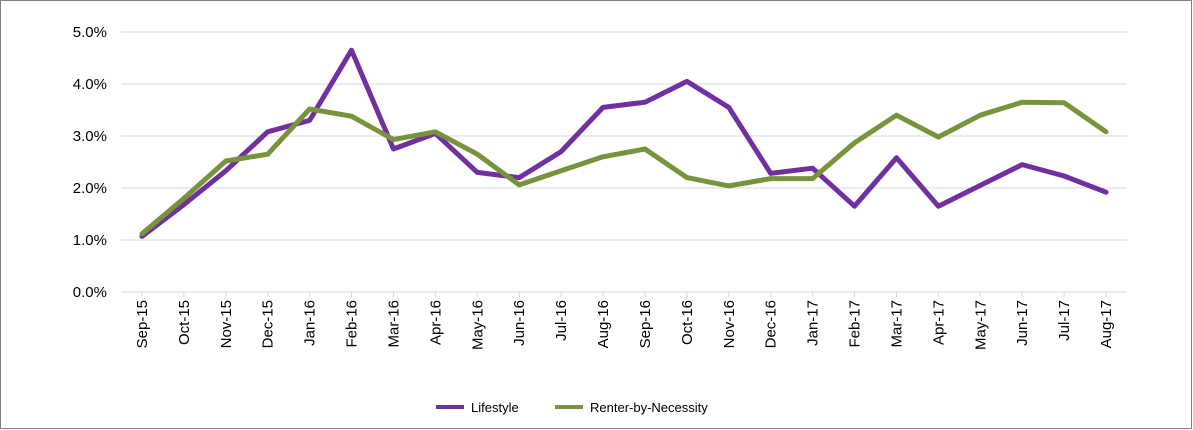 The image size is (1193, 430). Describe the element at coordinates (855, 324) in the screenshot. I see `x-tick-label: Feb-17` at that location.